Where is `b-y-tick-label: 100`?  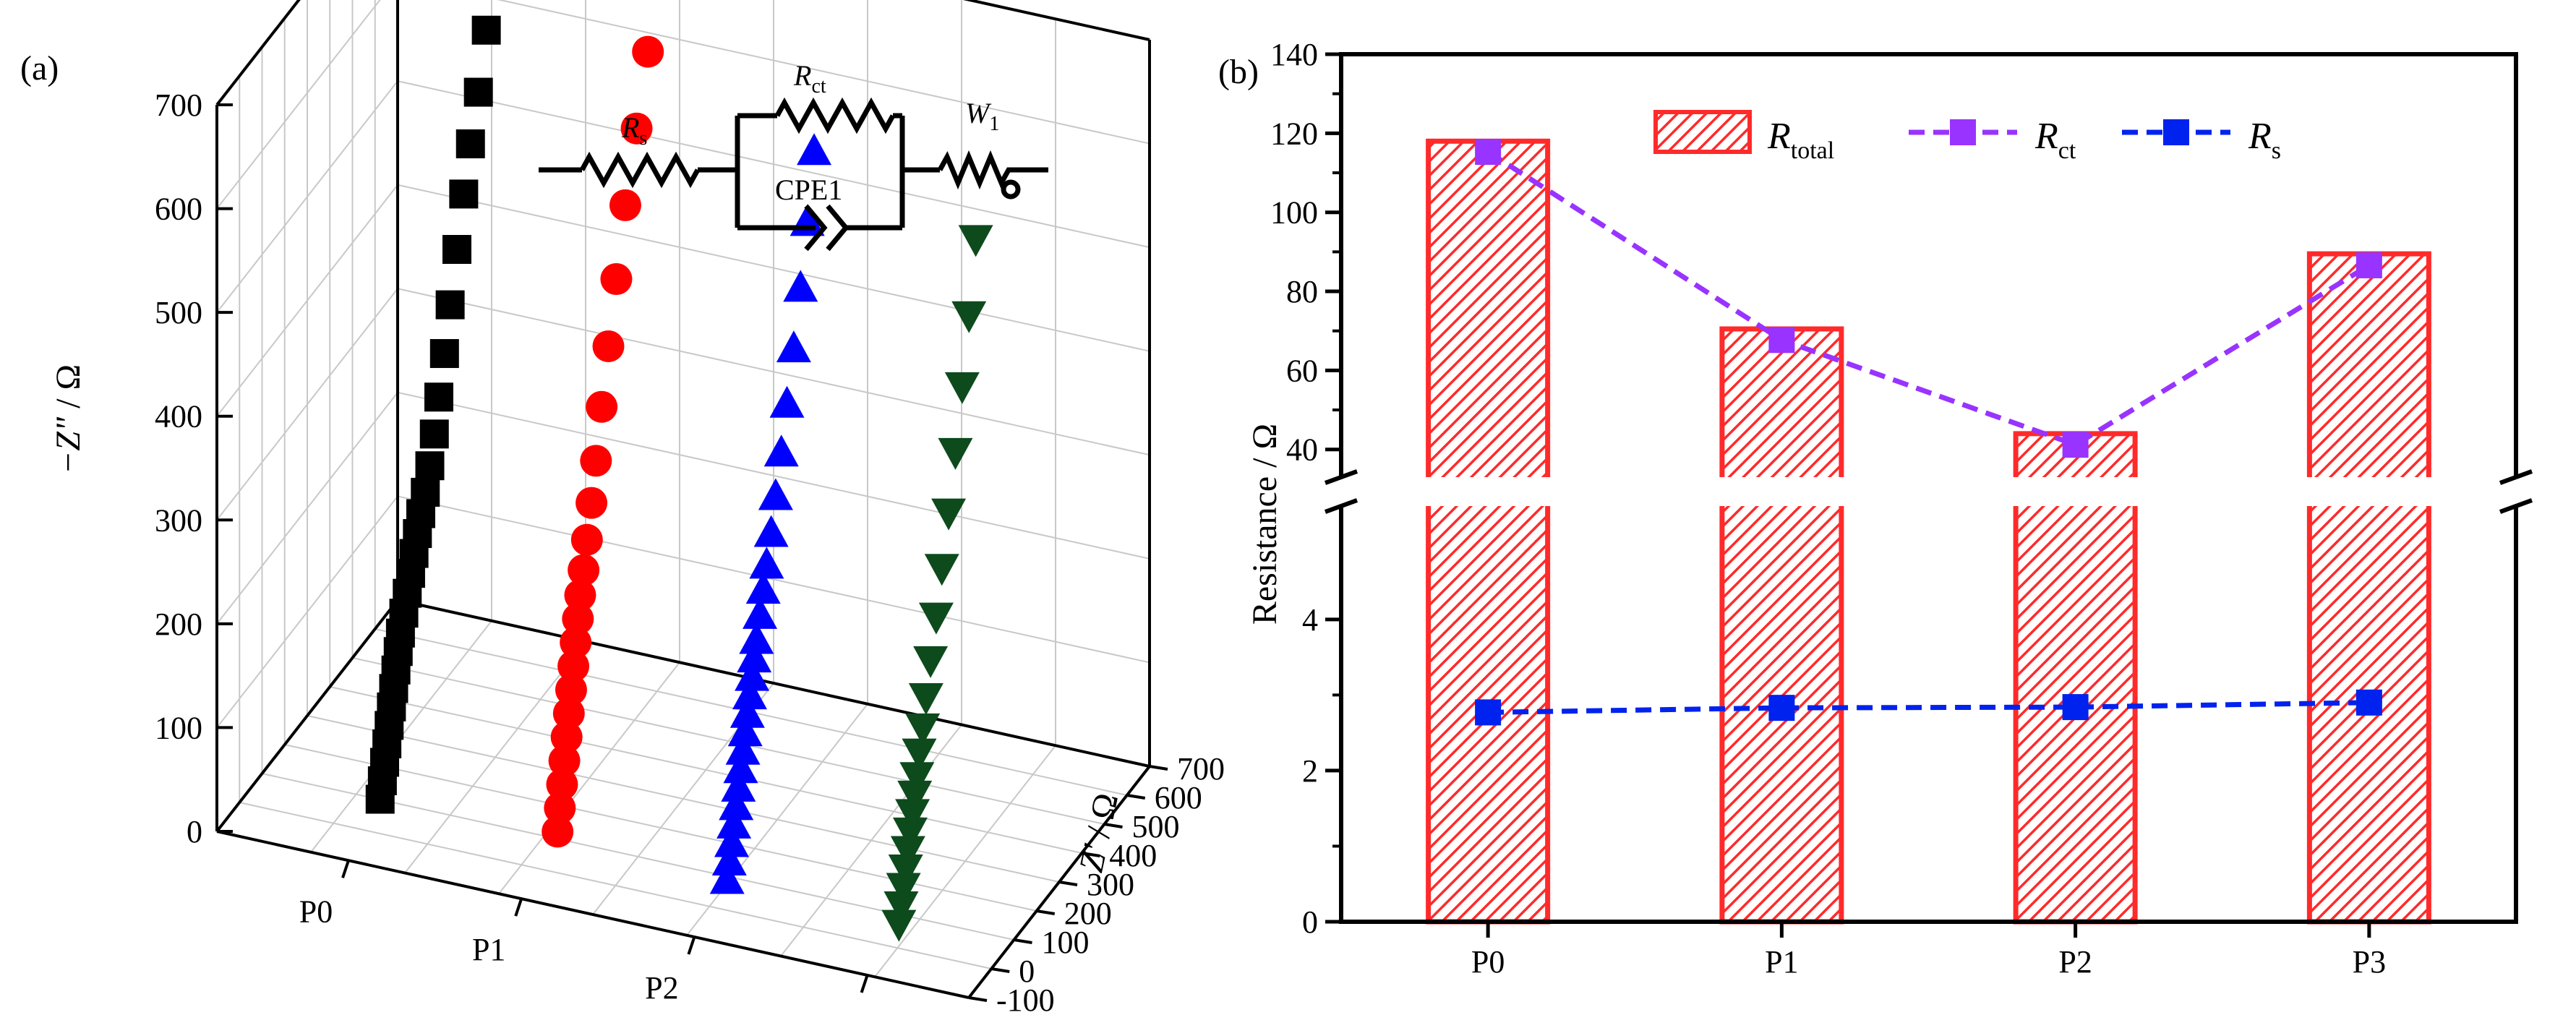 b-y-tick-label: 100 is located at coordinates (1294, 213).